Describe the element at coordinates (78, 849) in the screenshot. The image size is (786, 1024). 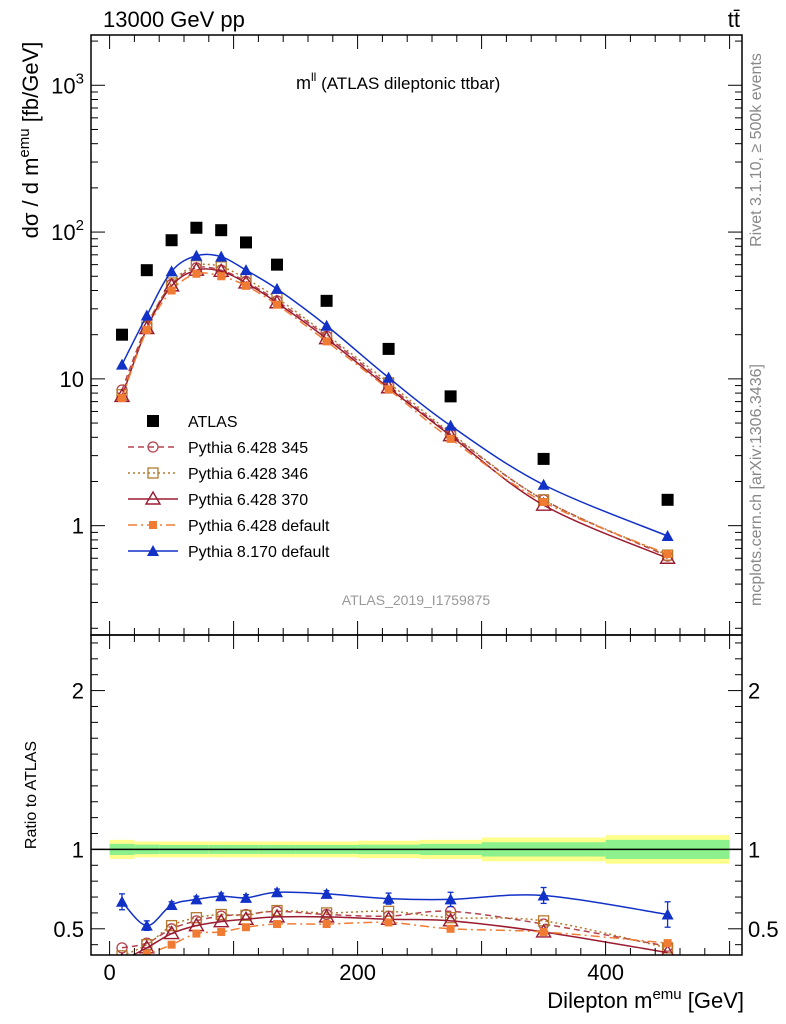
I see `ratio-ytick-label-left: 1` at that location.